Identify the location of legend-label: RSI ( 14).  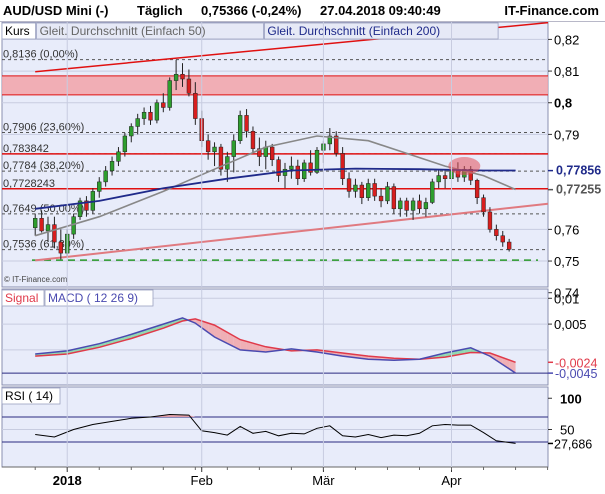
(29, 396).